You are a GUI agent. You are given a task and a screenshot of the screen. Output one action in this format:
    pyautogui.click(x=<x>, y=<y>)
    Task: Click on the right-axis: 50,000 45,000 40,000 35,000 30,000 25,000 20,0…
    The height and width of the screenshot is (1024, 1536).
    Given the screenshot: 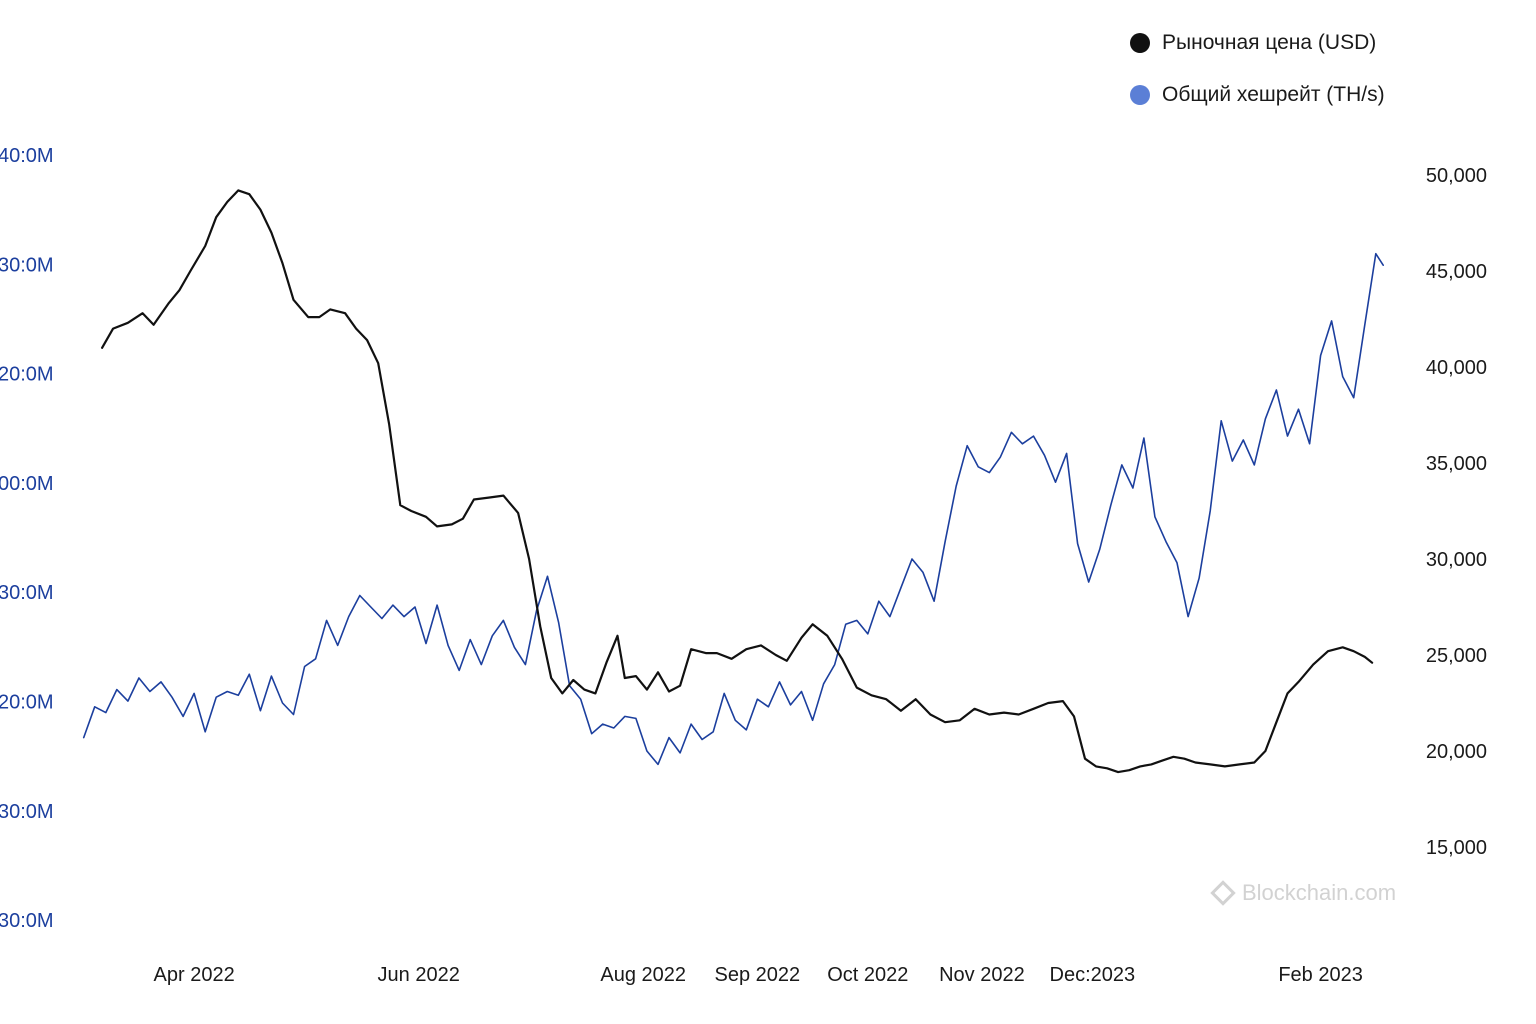 What is the action you would take?
    pyautogui.click(x=1456, y=512)
    